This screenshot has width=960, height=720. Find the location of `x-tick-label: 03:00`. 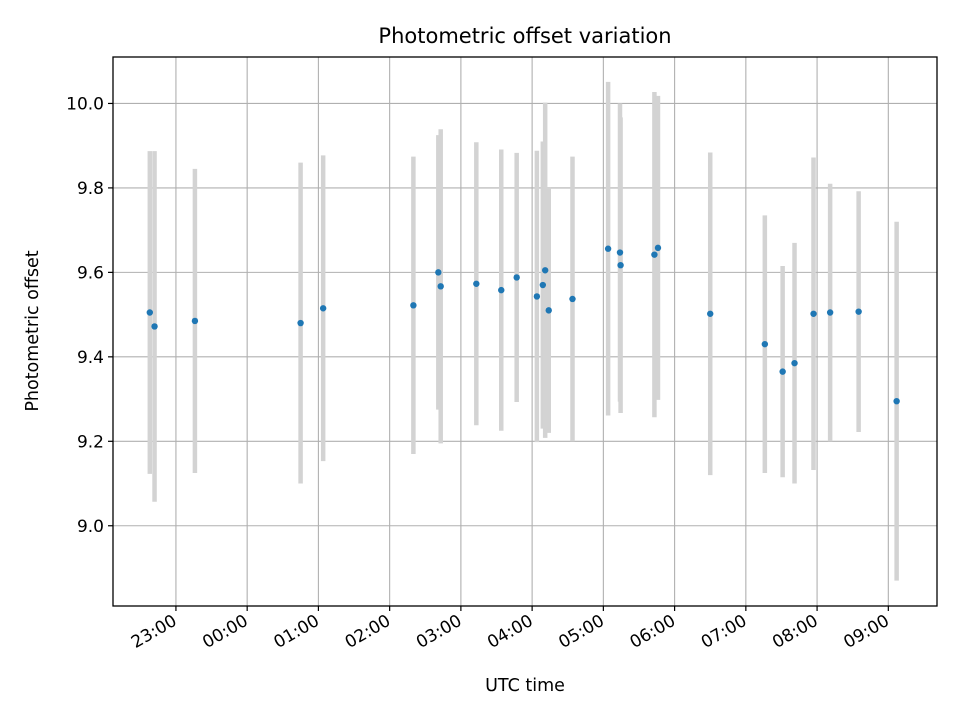

x-tick-label: 03:00 is located at coordinates (439, 632).